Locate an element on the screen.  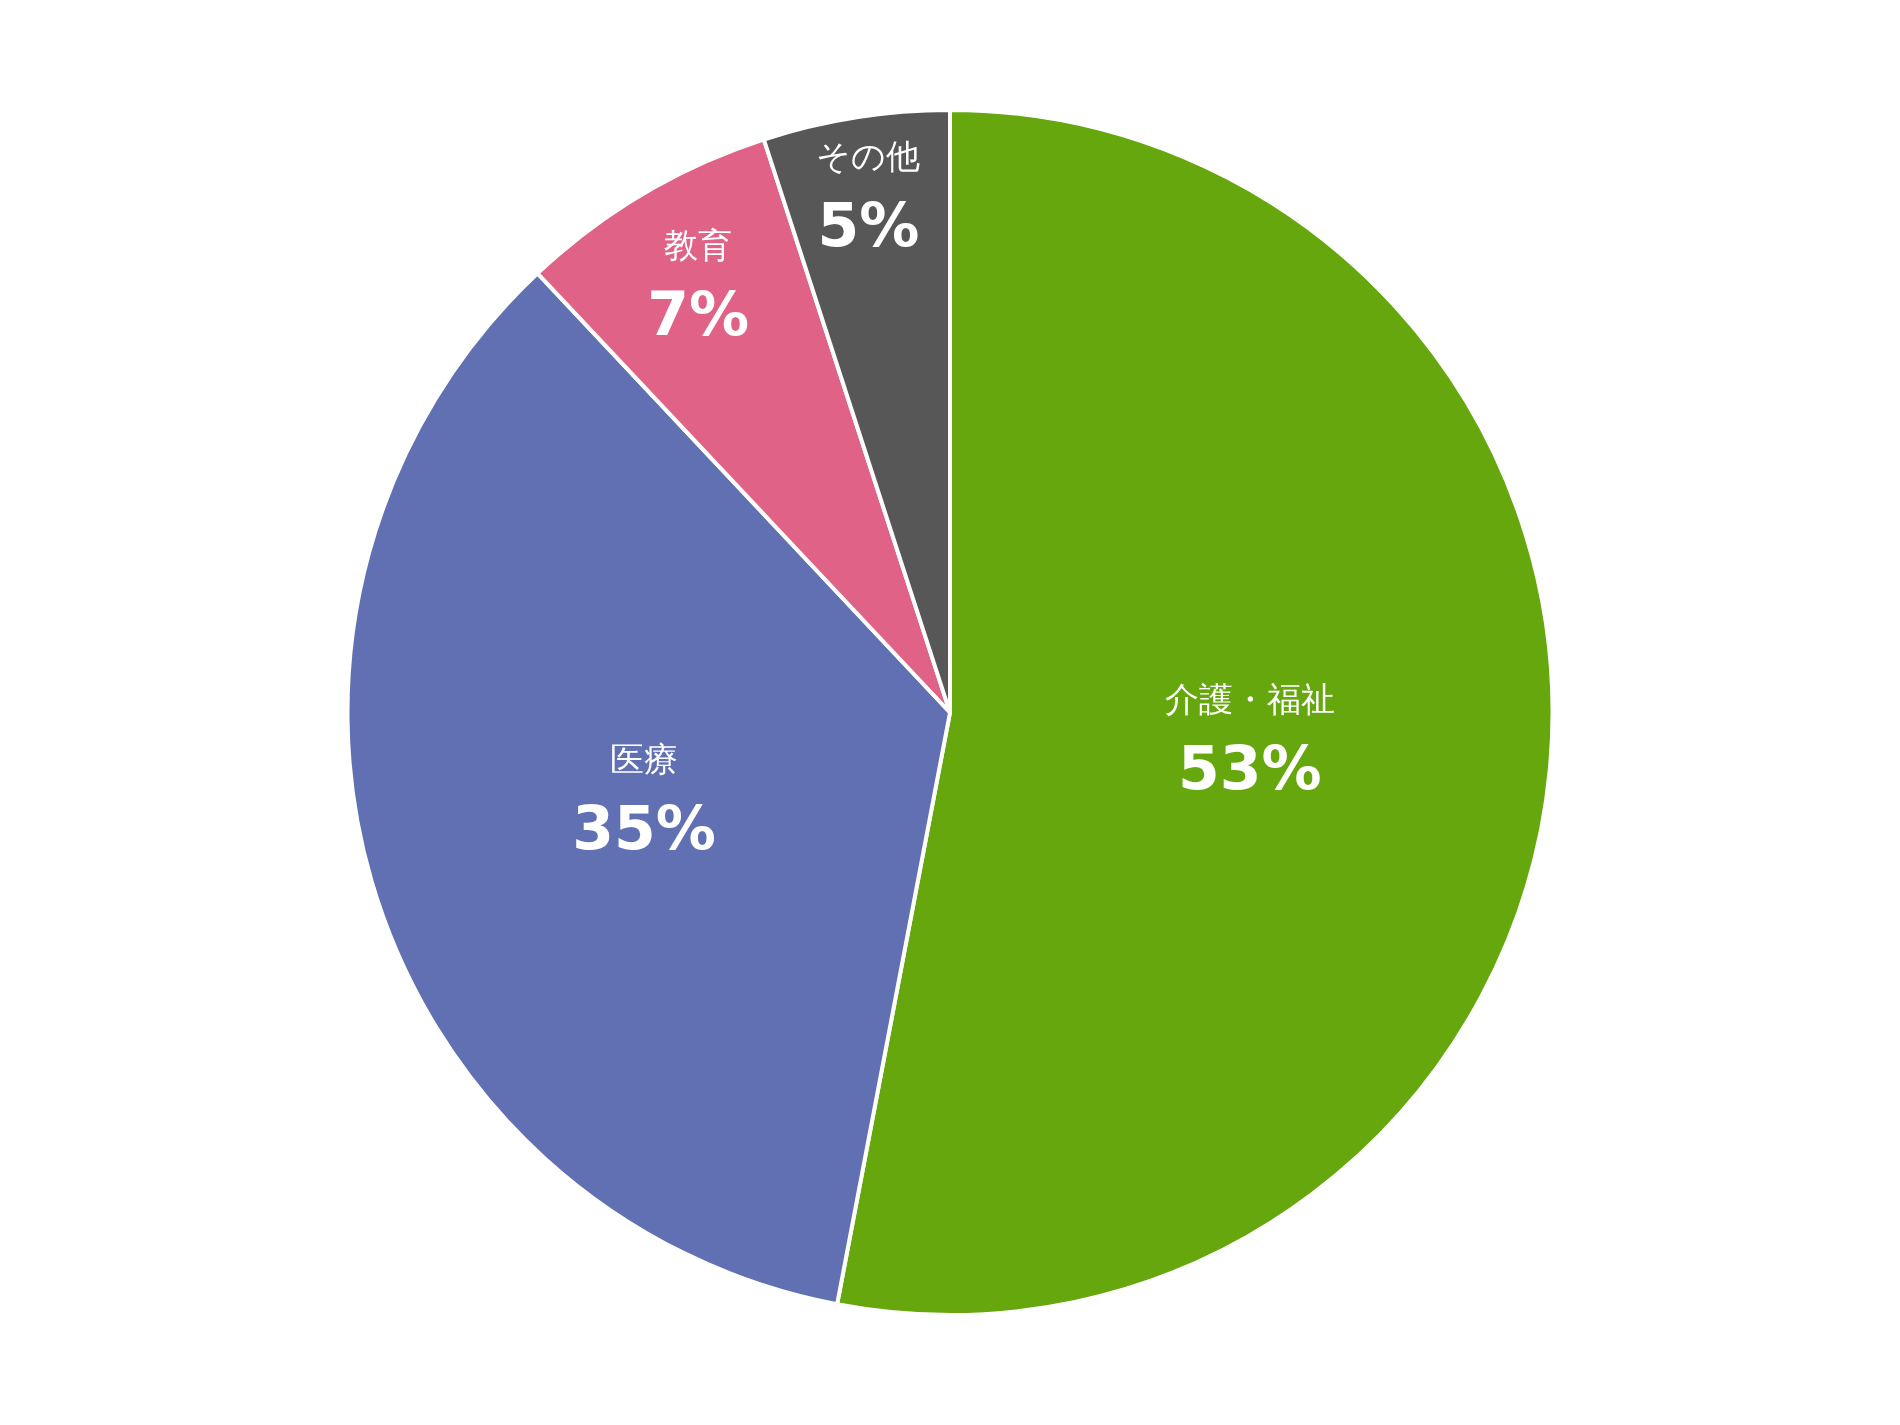
slice-label: 教育 is located at coordinates (698, 244).